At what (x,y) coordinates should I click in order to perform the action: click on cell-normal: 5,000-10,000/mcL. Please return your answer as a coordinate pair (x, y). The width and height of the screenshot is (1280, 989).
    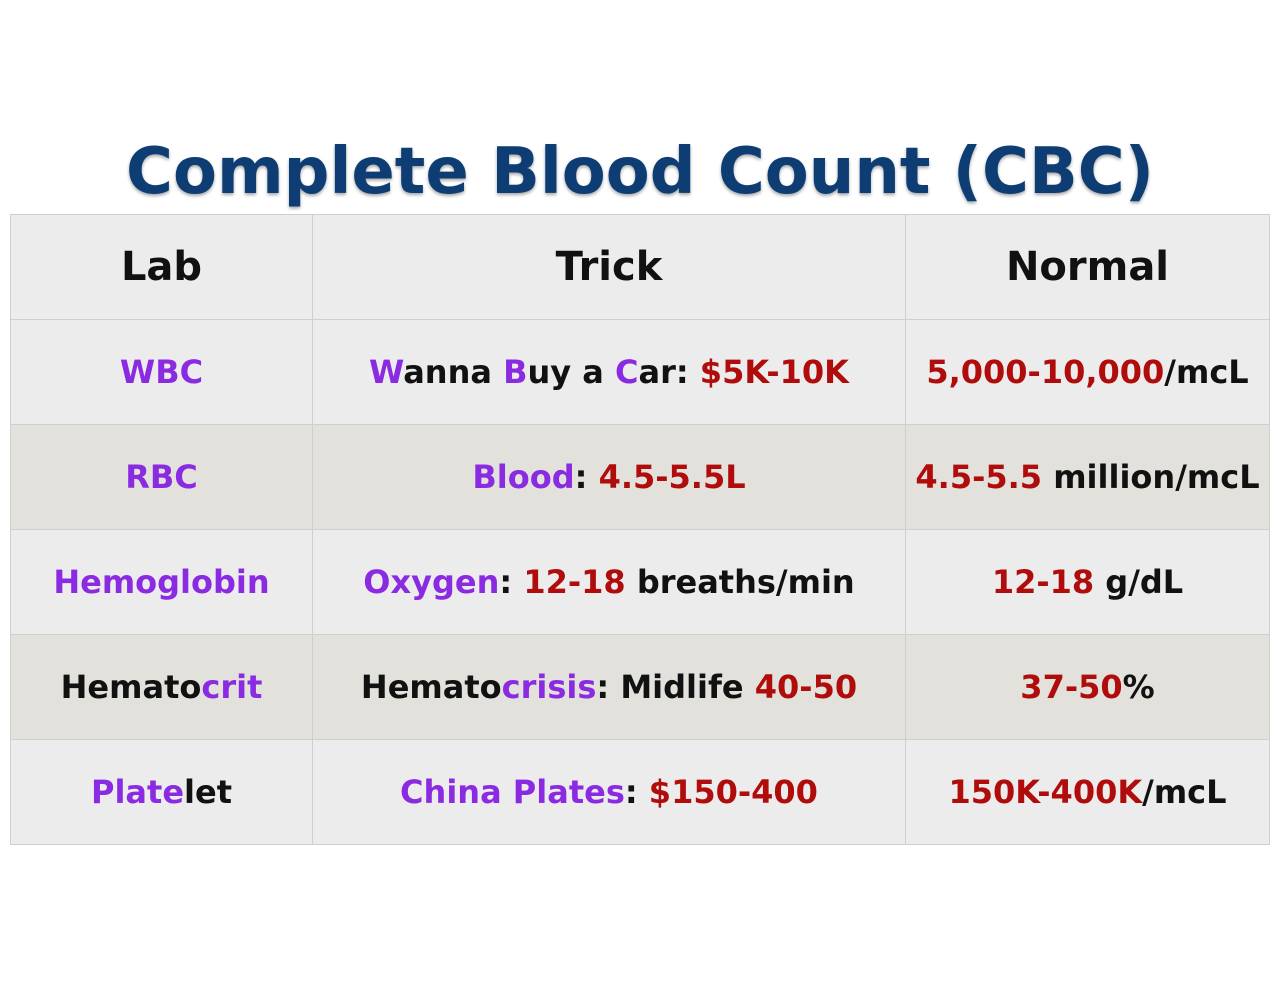
    Looking at the image, I should click on (1087, 372).